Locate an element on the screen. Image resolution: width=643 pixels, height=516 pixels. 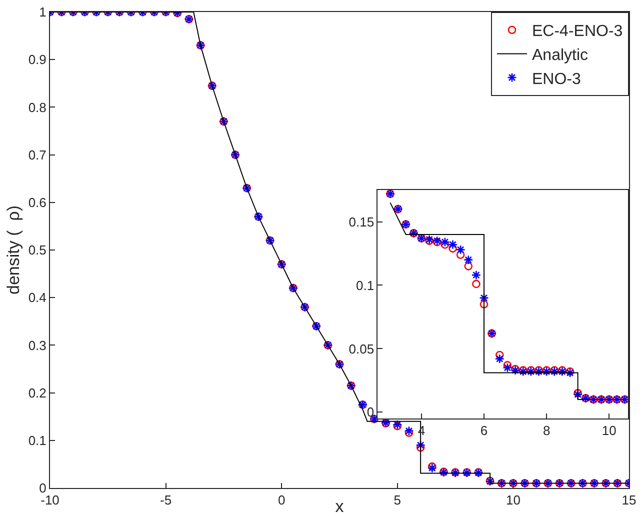
legend-label: ENO-3 is located at coordinates (556, 79).